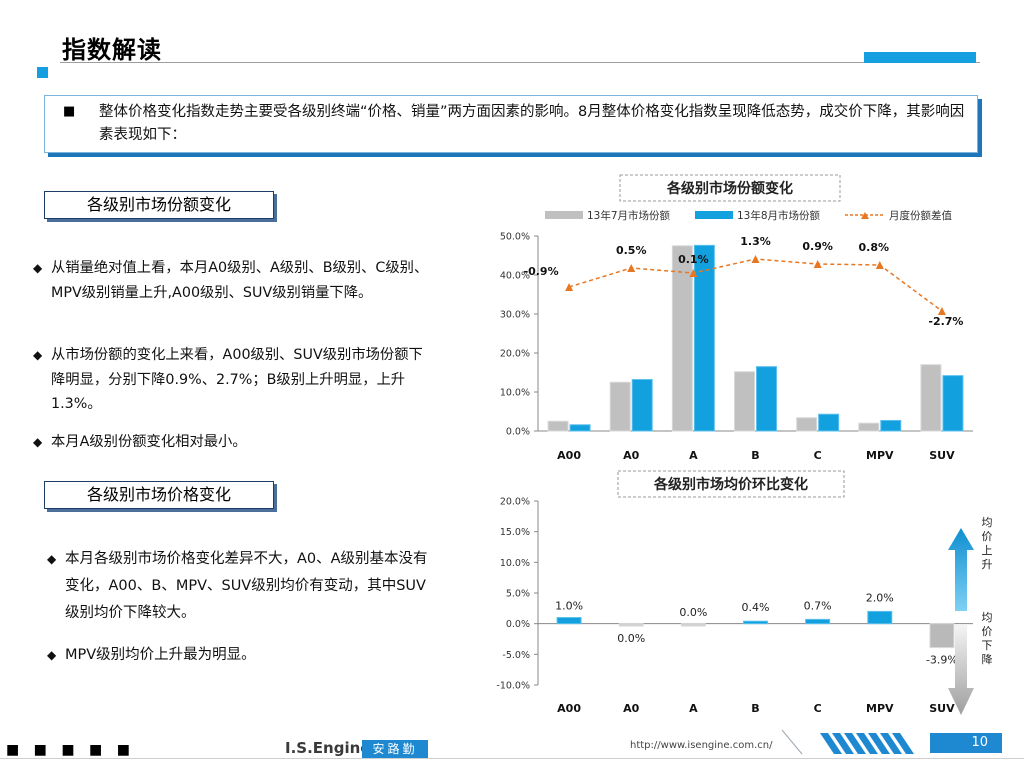 The image size is (1024, 768). Describe the element at coordinates (880, 708) in the screenshot. I see `chart2-x-tick-label: MPV` at that location.